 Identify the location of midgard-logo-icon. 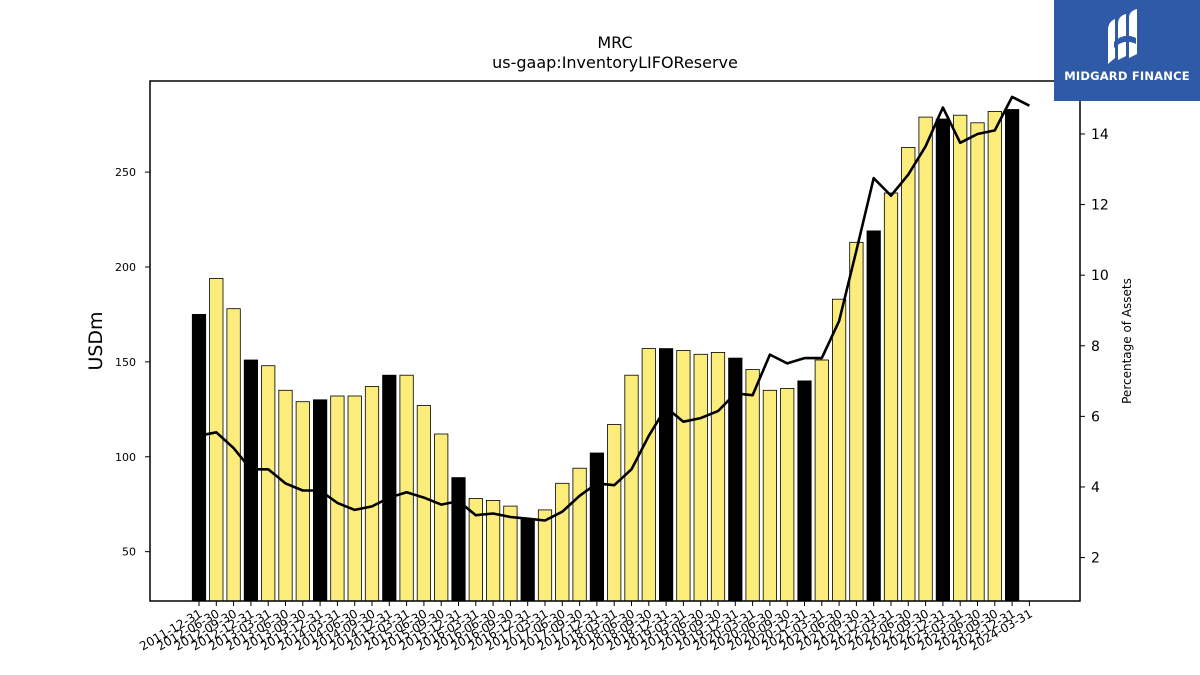
(1122, 36).